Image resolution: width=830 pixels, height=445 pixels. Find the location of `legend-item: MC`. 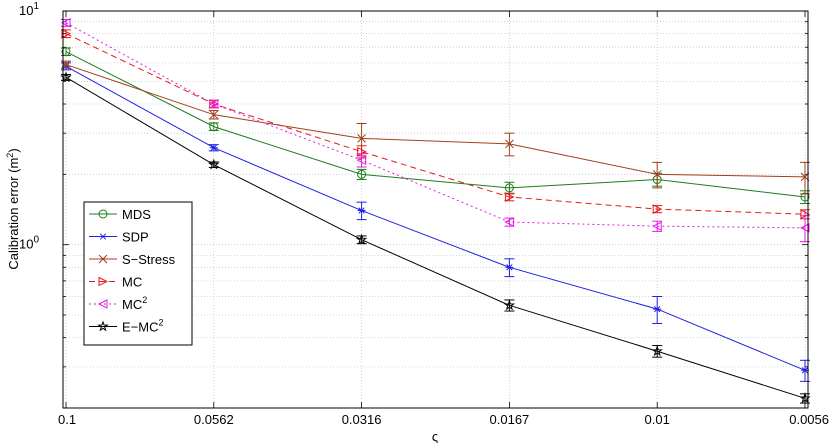

legend-item: MC is located at coordinates (115, 282).